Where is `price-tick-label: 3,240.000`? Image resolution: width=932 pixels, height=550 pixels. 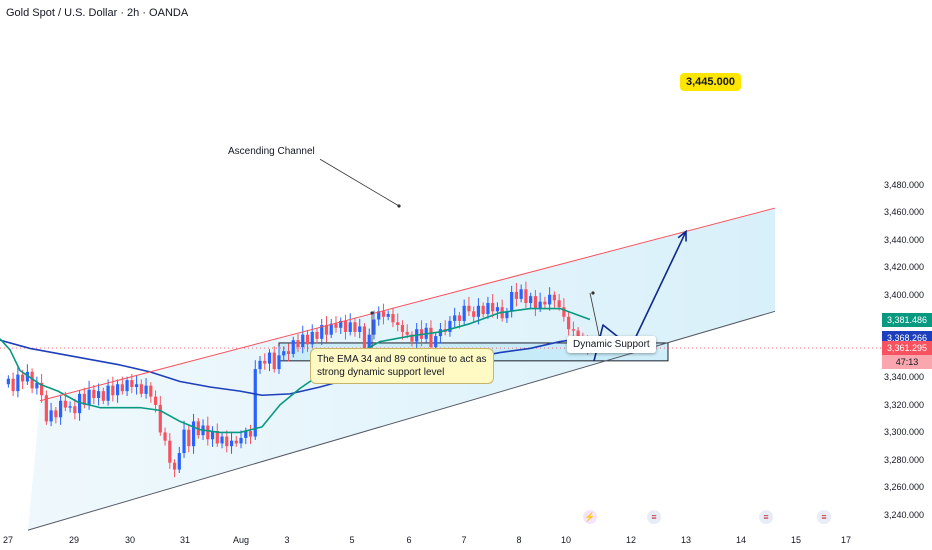
price-tick-label: 3,240.000 is located at coordinates (903, 515).